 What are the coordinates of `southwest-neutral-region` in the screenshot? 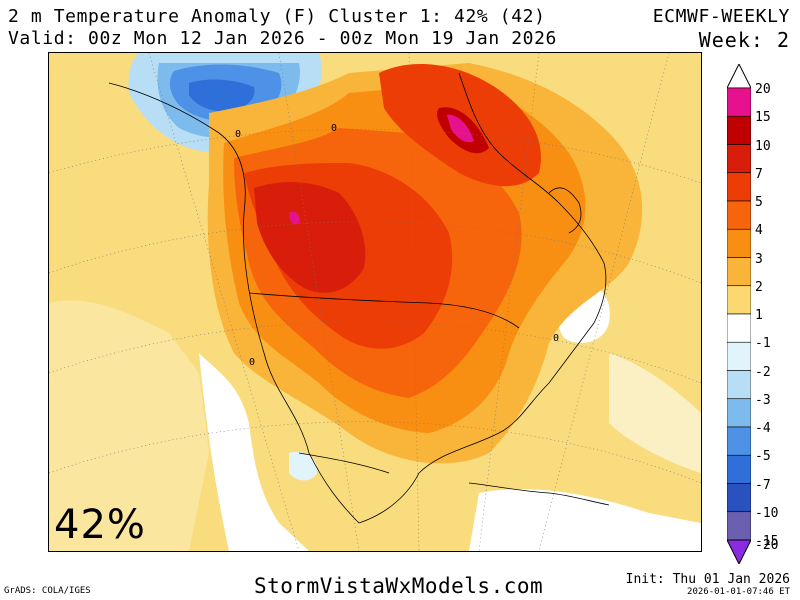 It's located at (254, 452).